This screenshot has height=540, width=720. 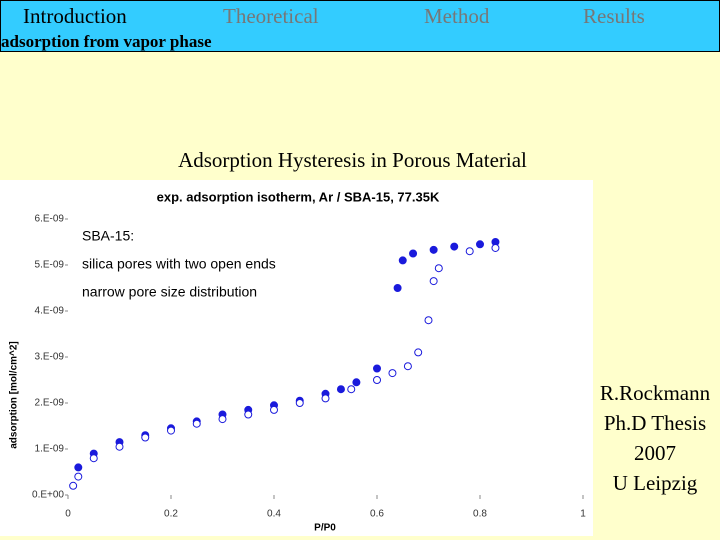 I want to click on subtitle: adsorption from vapor phase, so click(x=106, y=41).